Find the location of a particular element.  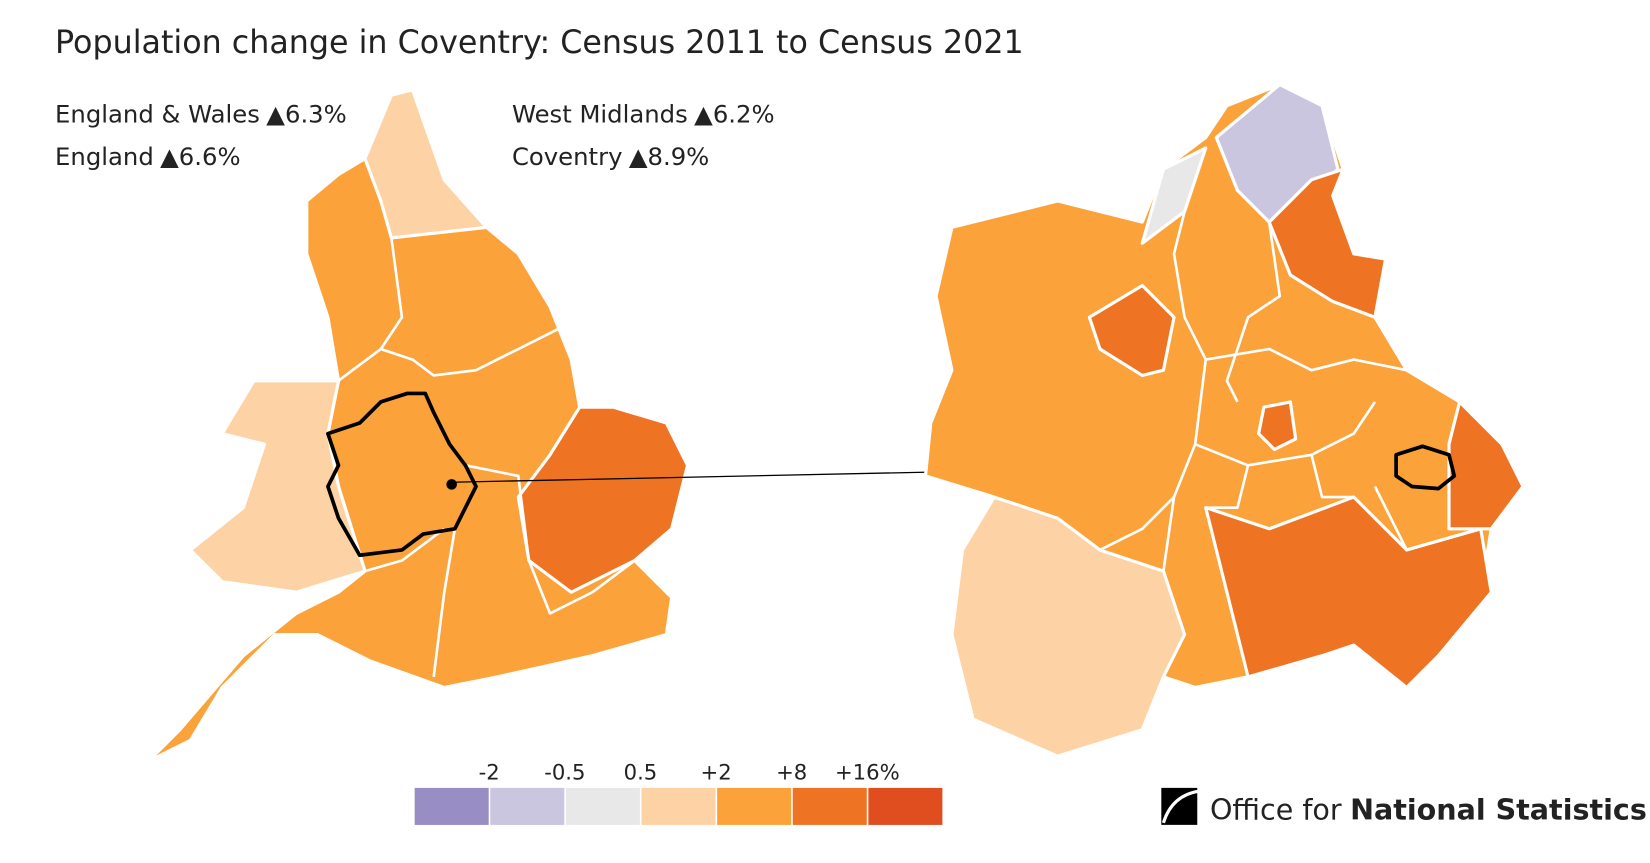

stat: Coventry ▲8.9% is located at coordinates (610, 156).